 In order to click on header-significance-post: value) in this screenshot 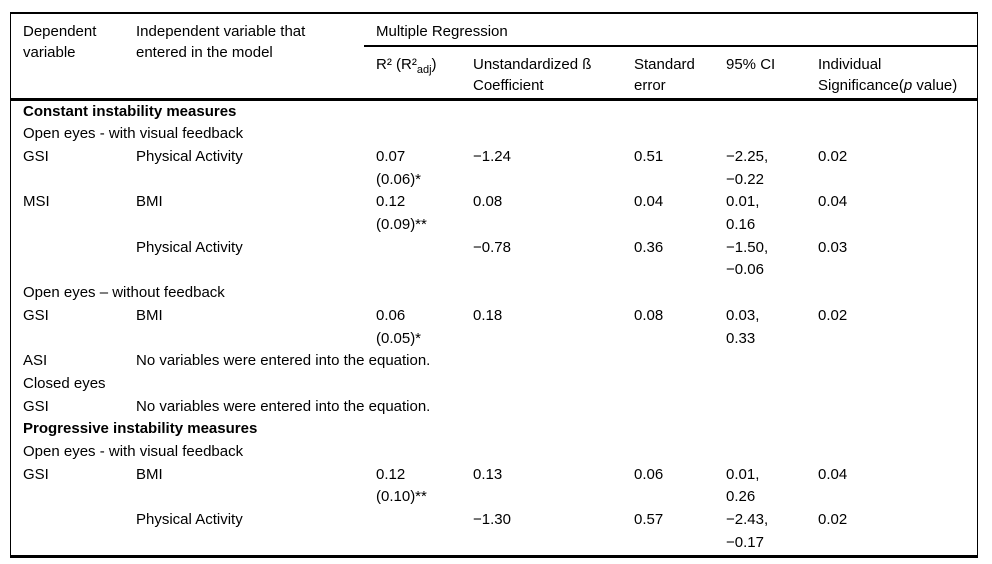, I will do `click(935, 85)`.